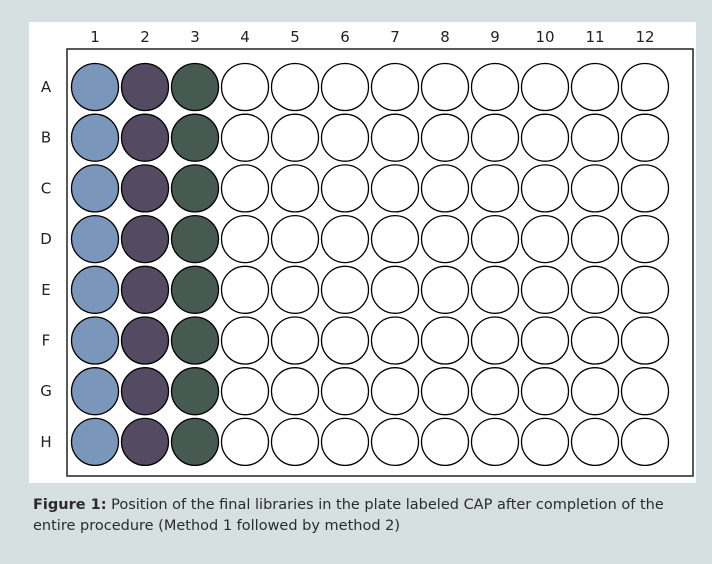  What do you see at coordinates (545, 340) in the screenshot?
I see `well-F10` at bounding box center [545, 340].